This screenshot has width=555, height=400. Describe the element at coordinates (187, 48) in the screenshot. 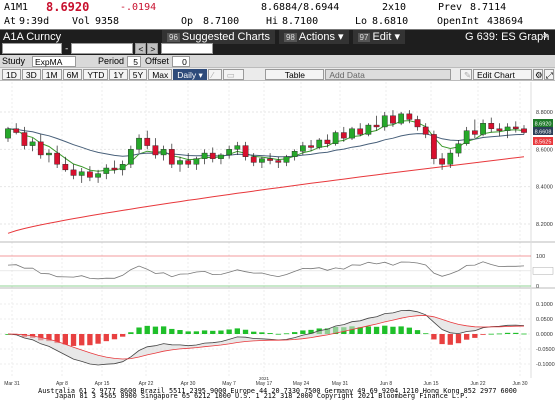

I see `currency-select: Local CCY` at that location.